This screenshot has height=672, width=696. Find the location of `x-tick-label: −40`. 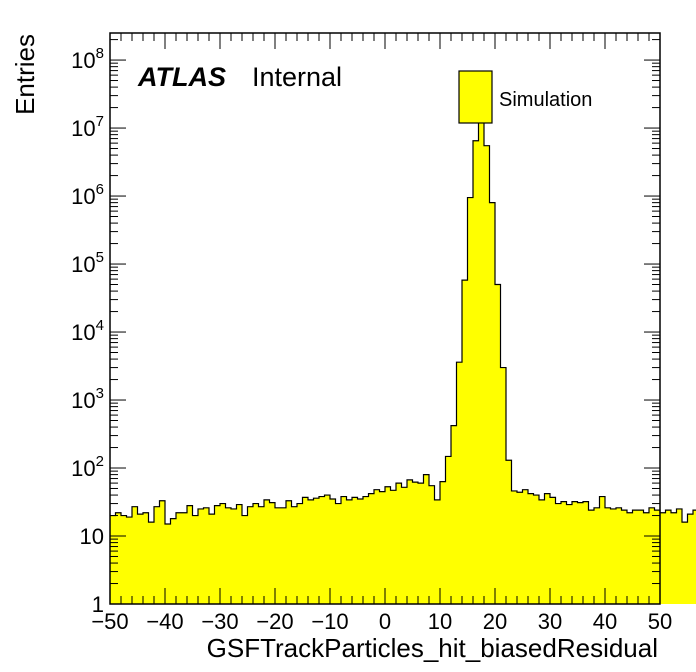

x-tick-label: −40 is located at coordinates (164, 621).